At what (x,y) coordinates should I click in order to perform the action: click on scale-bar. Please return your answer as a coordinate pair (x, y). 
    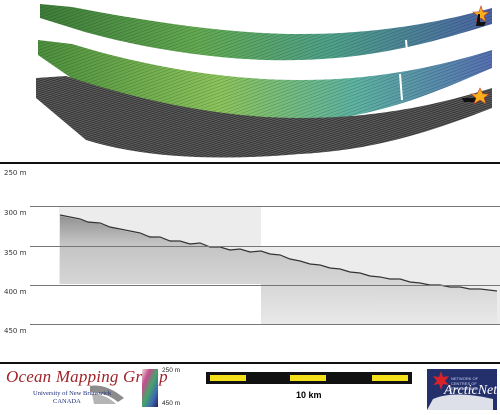
    Looking at the image, I should click on (309, 378).